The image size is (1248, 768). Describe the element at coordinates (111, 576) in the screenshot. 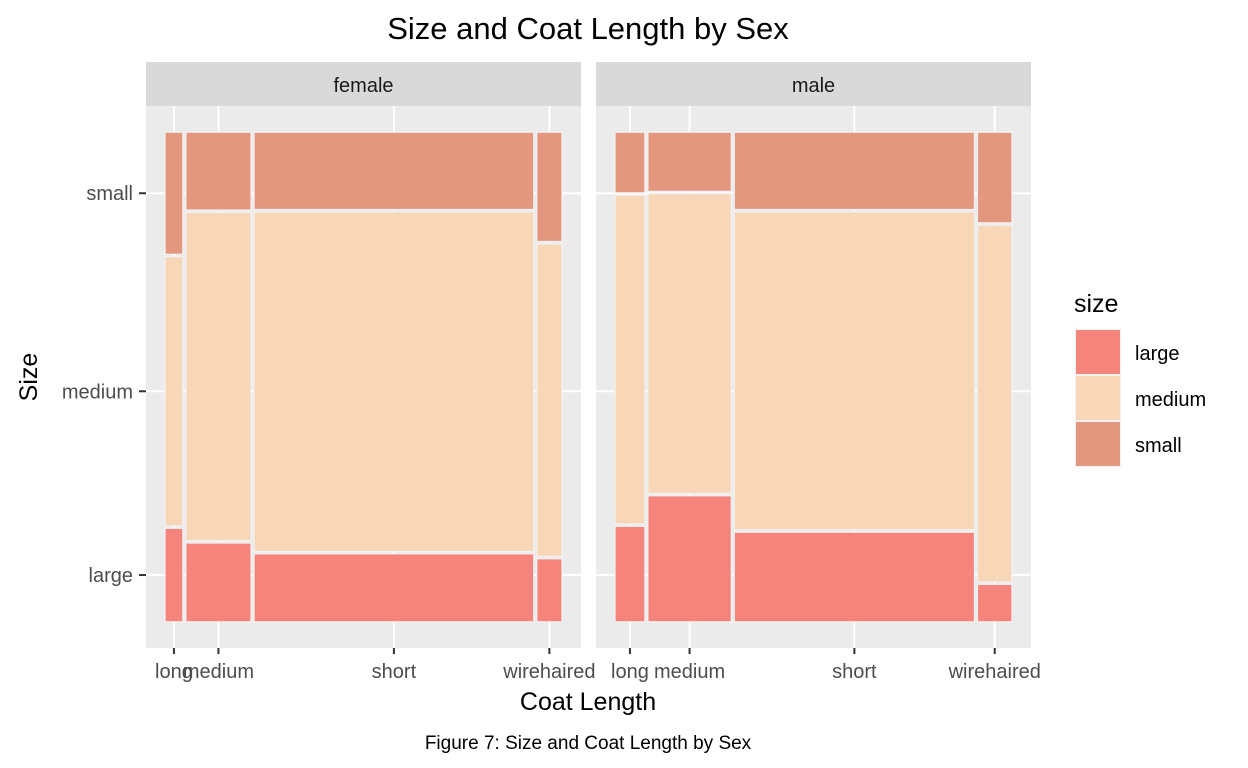

I see `y-tick-label: large` at that location.